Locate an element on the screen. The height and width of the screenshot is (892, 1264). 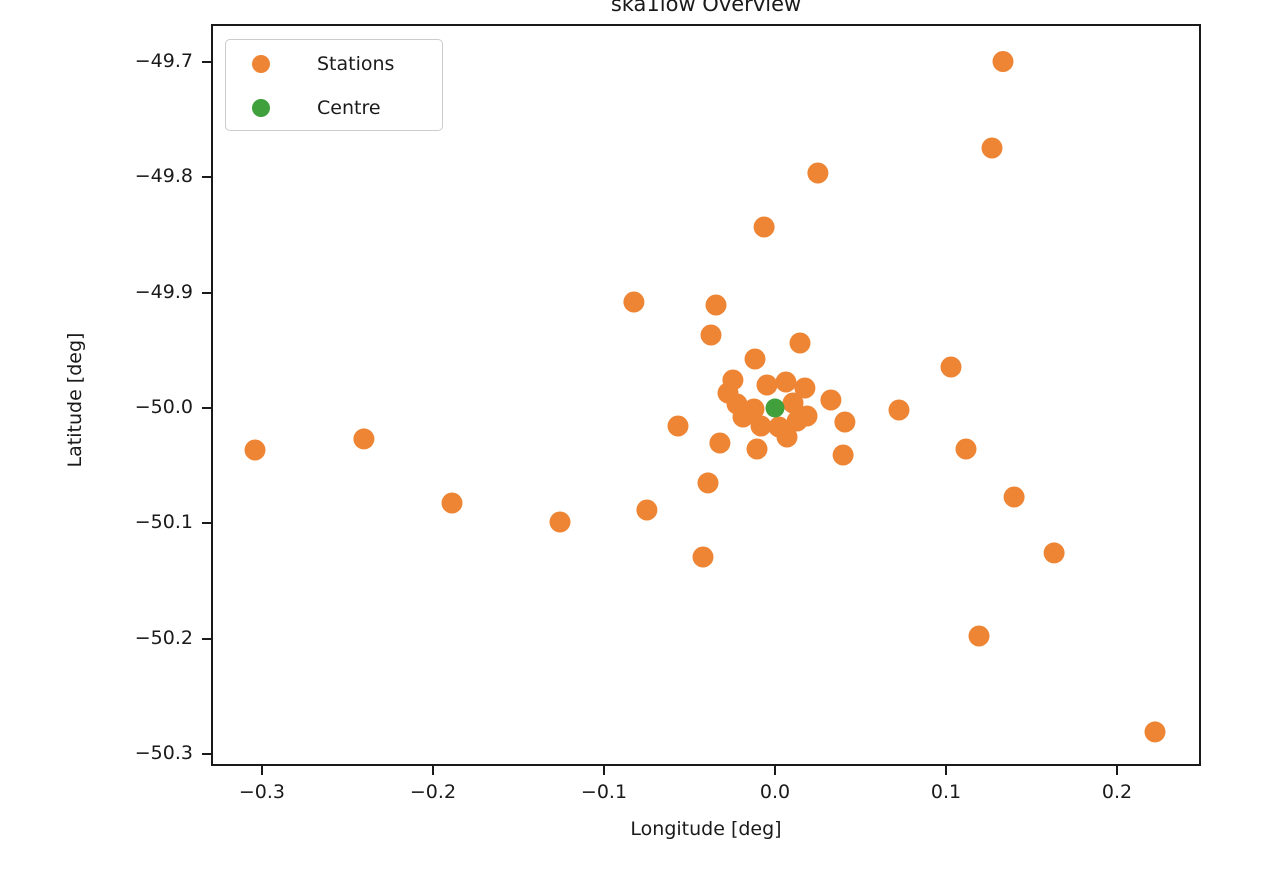
y-tick-label: −49.7 is located at coordinates (163, 60).